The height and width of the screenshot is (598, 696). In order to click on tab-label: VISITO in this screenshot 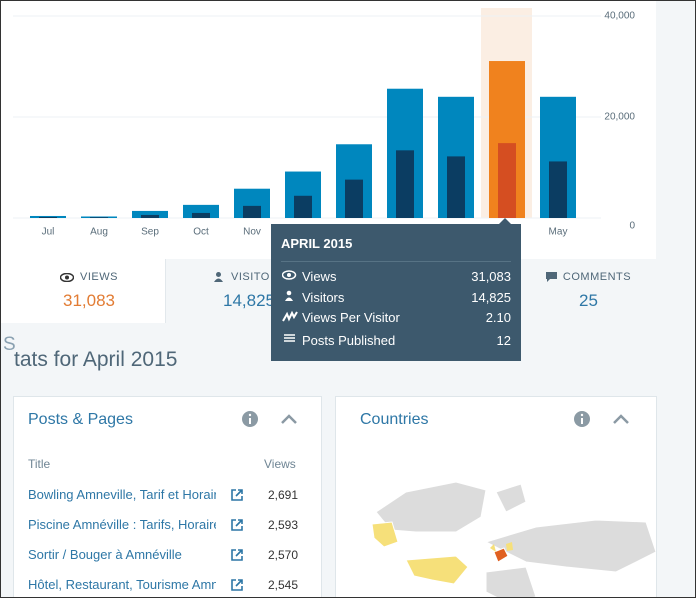, I will do `click(250, 277)`.